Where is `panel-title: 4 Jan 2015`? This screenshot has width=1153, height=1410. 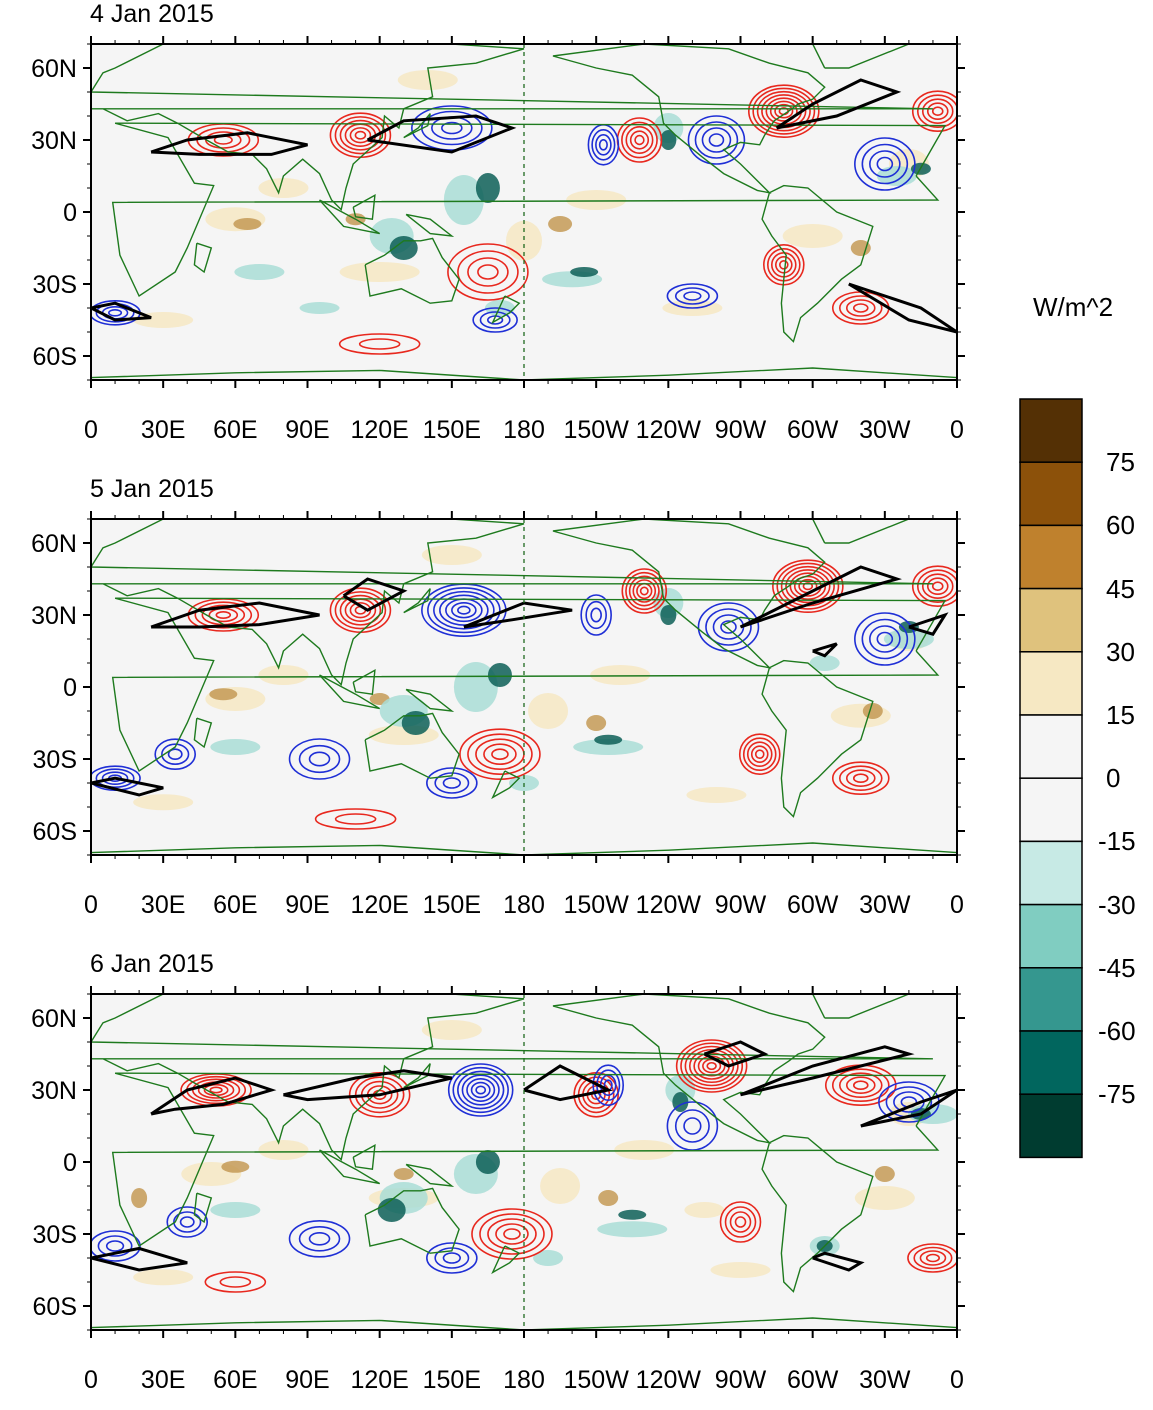
panel-title: 4 Jan 2015 is located at coordinates (152, 14).